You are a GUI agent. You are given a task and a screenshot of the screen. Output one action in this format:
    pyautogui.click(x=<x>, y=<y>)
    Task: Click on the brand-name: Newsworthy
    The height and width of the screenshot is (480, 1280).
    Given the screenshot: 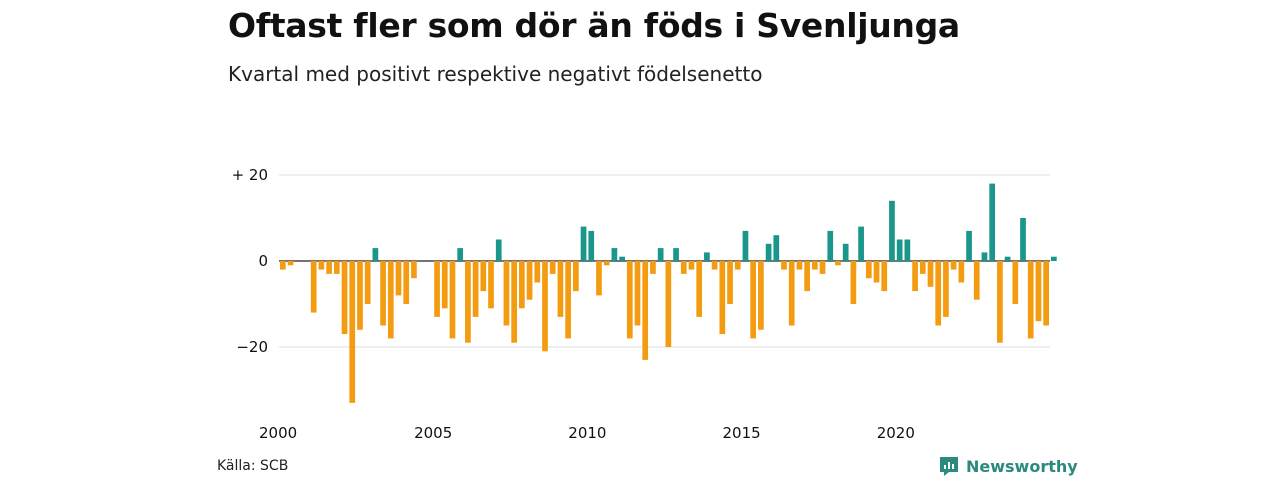 What is the action you would take?
    pyautogui.click(x=1022, y=466)
    